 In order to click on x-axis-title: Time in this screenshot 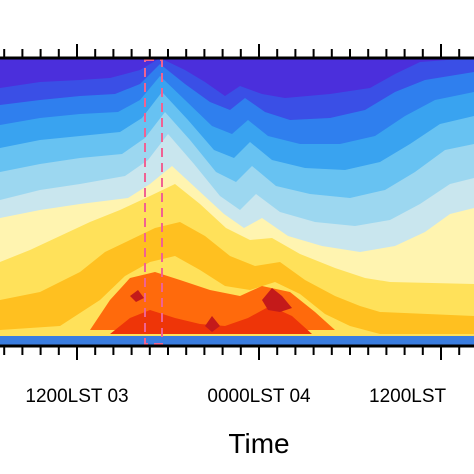, I will do `click(258, 443)`.